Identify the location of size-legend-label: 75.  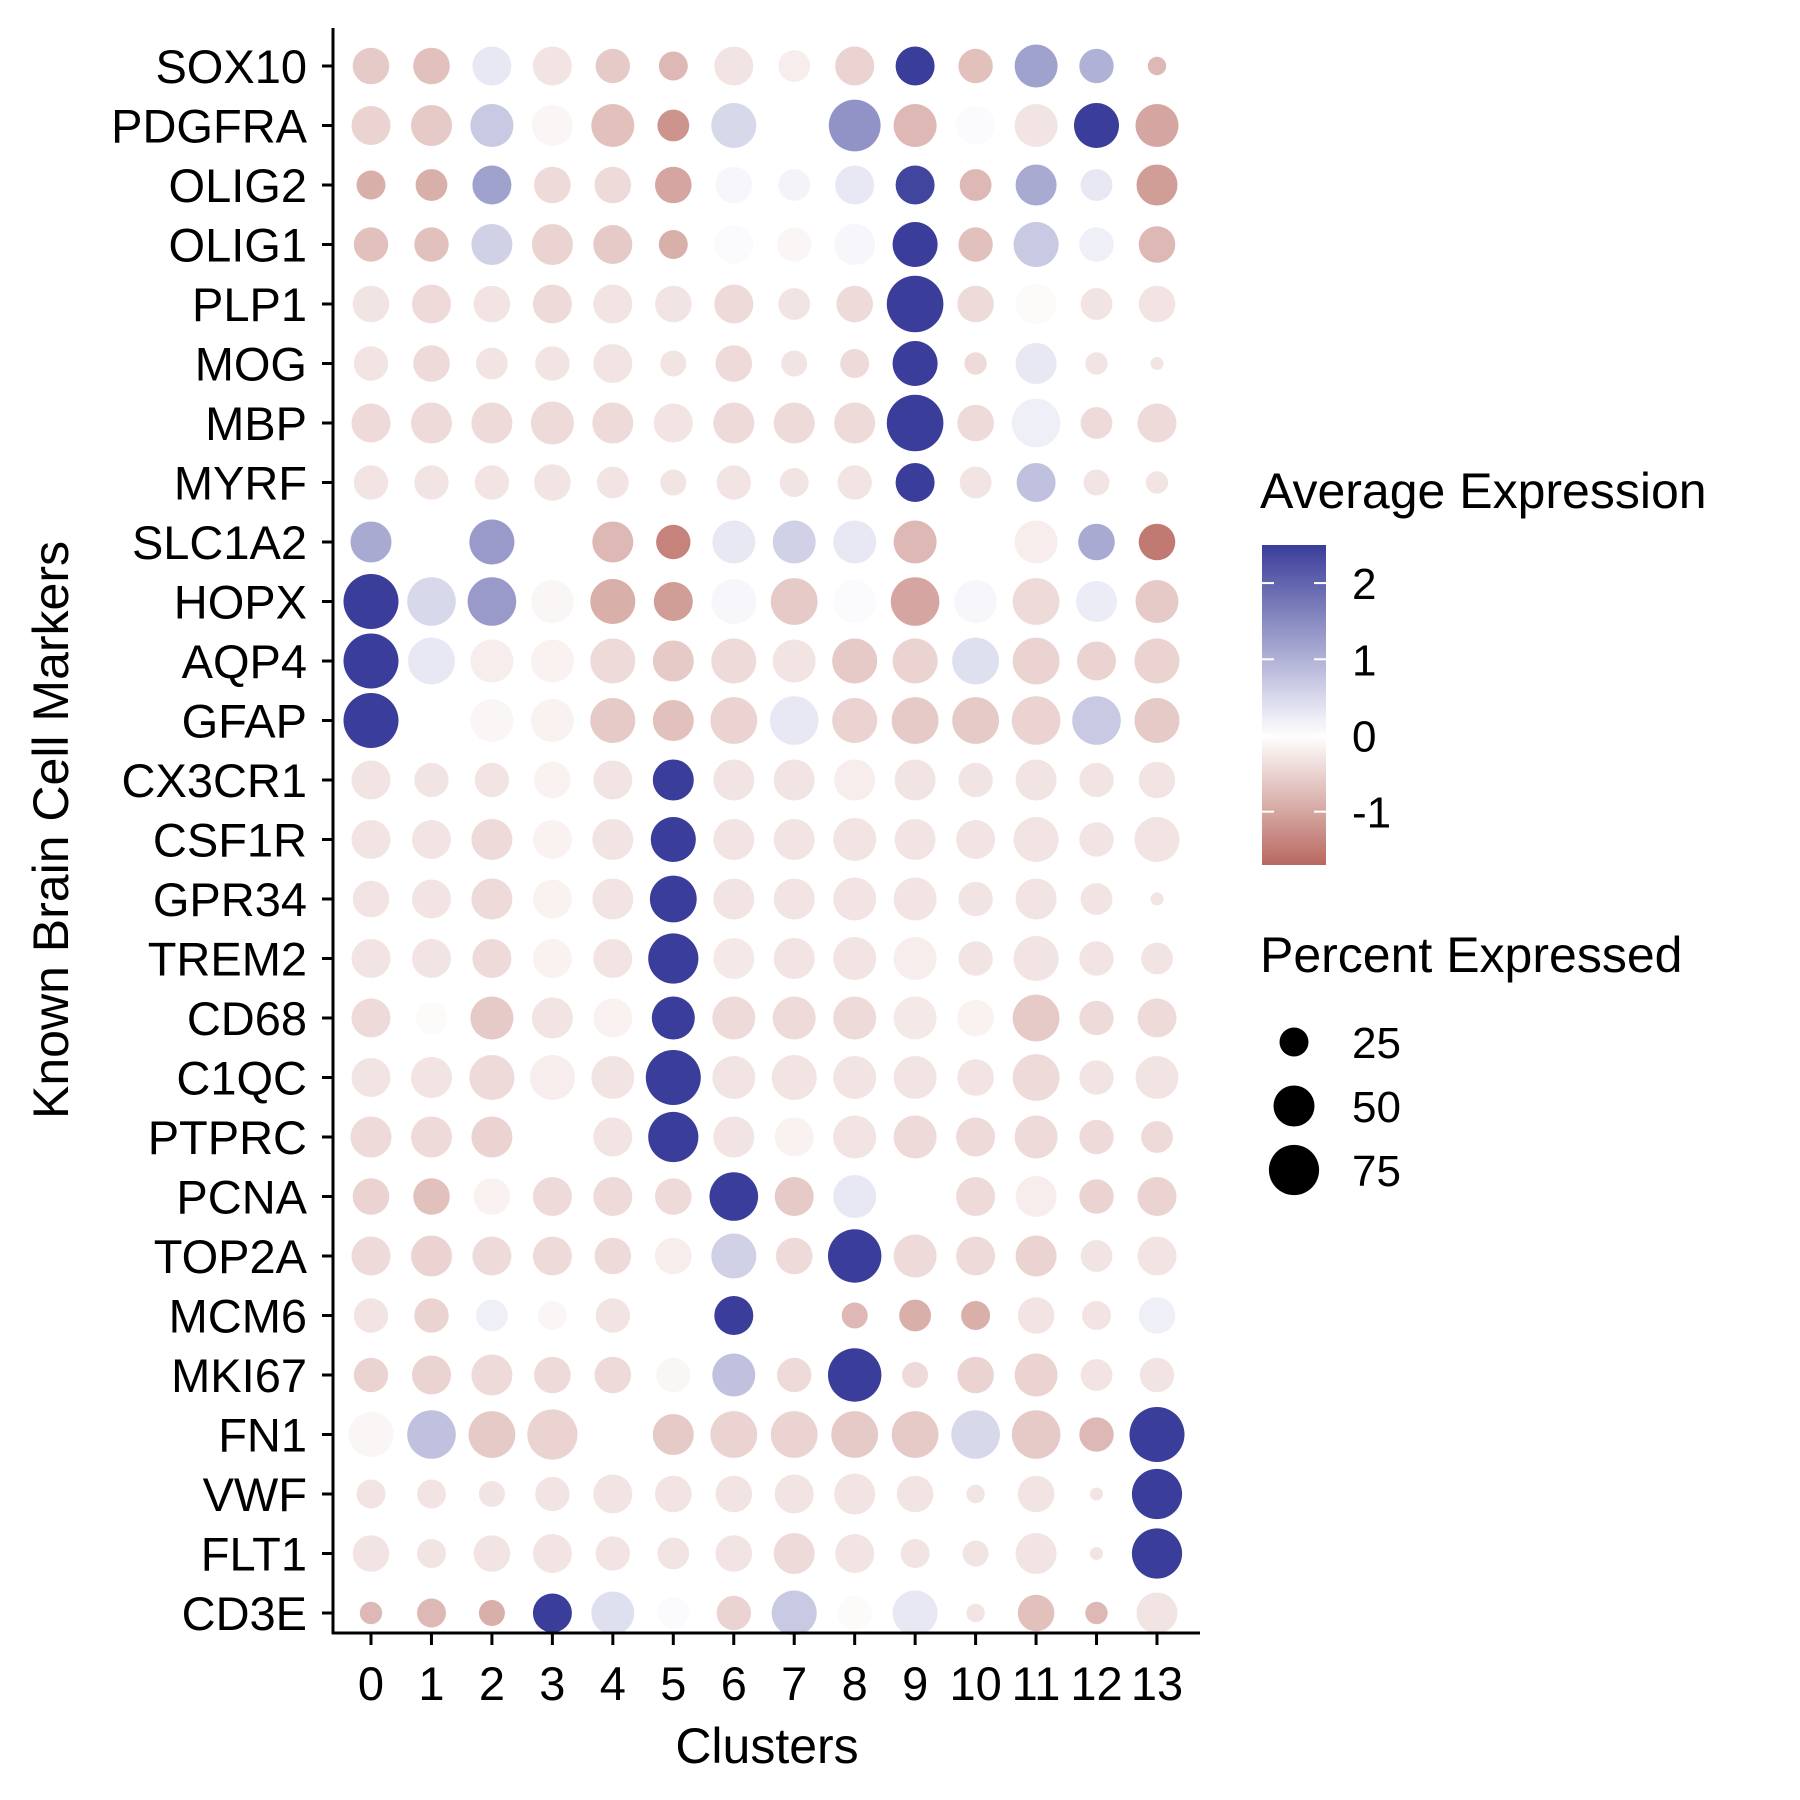
(1376, 1171).